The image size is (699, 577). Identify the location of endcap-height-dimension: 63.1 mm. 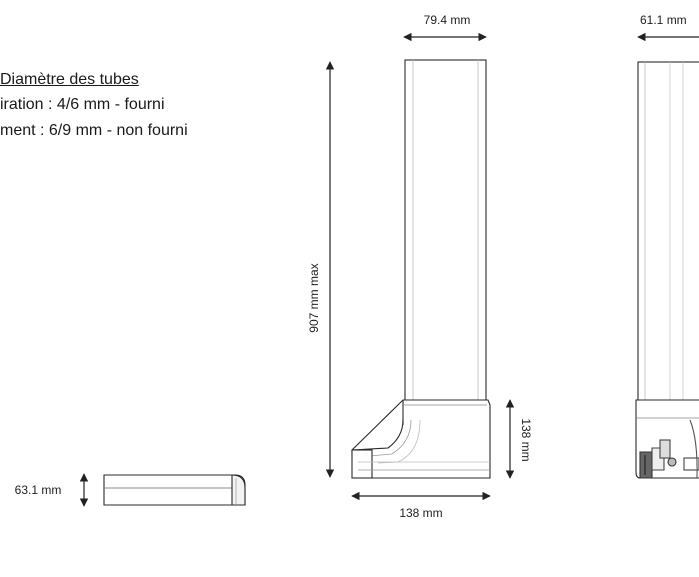
(52, 490).